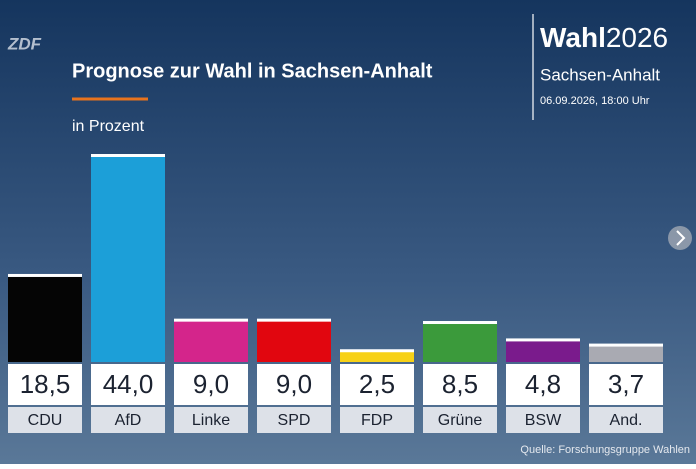  What do you see at coordinates (595, 101) in the screenshot?
I see `datetime: 06.09.2026, 18:00 Uhr` at bounding box center [595, 101].